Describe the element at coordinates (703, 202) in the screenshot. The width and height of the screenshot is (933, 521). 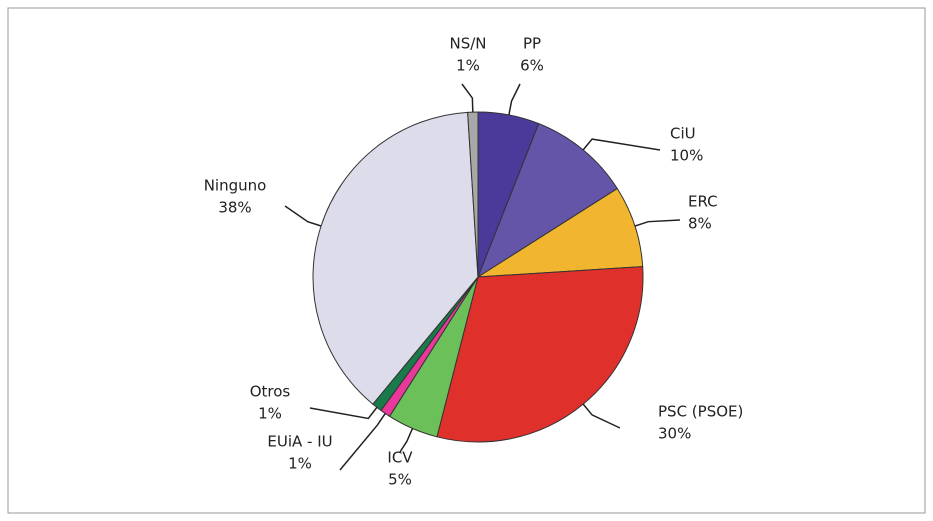
I see `slice-label: ERC` at that location.